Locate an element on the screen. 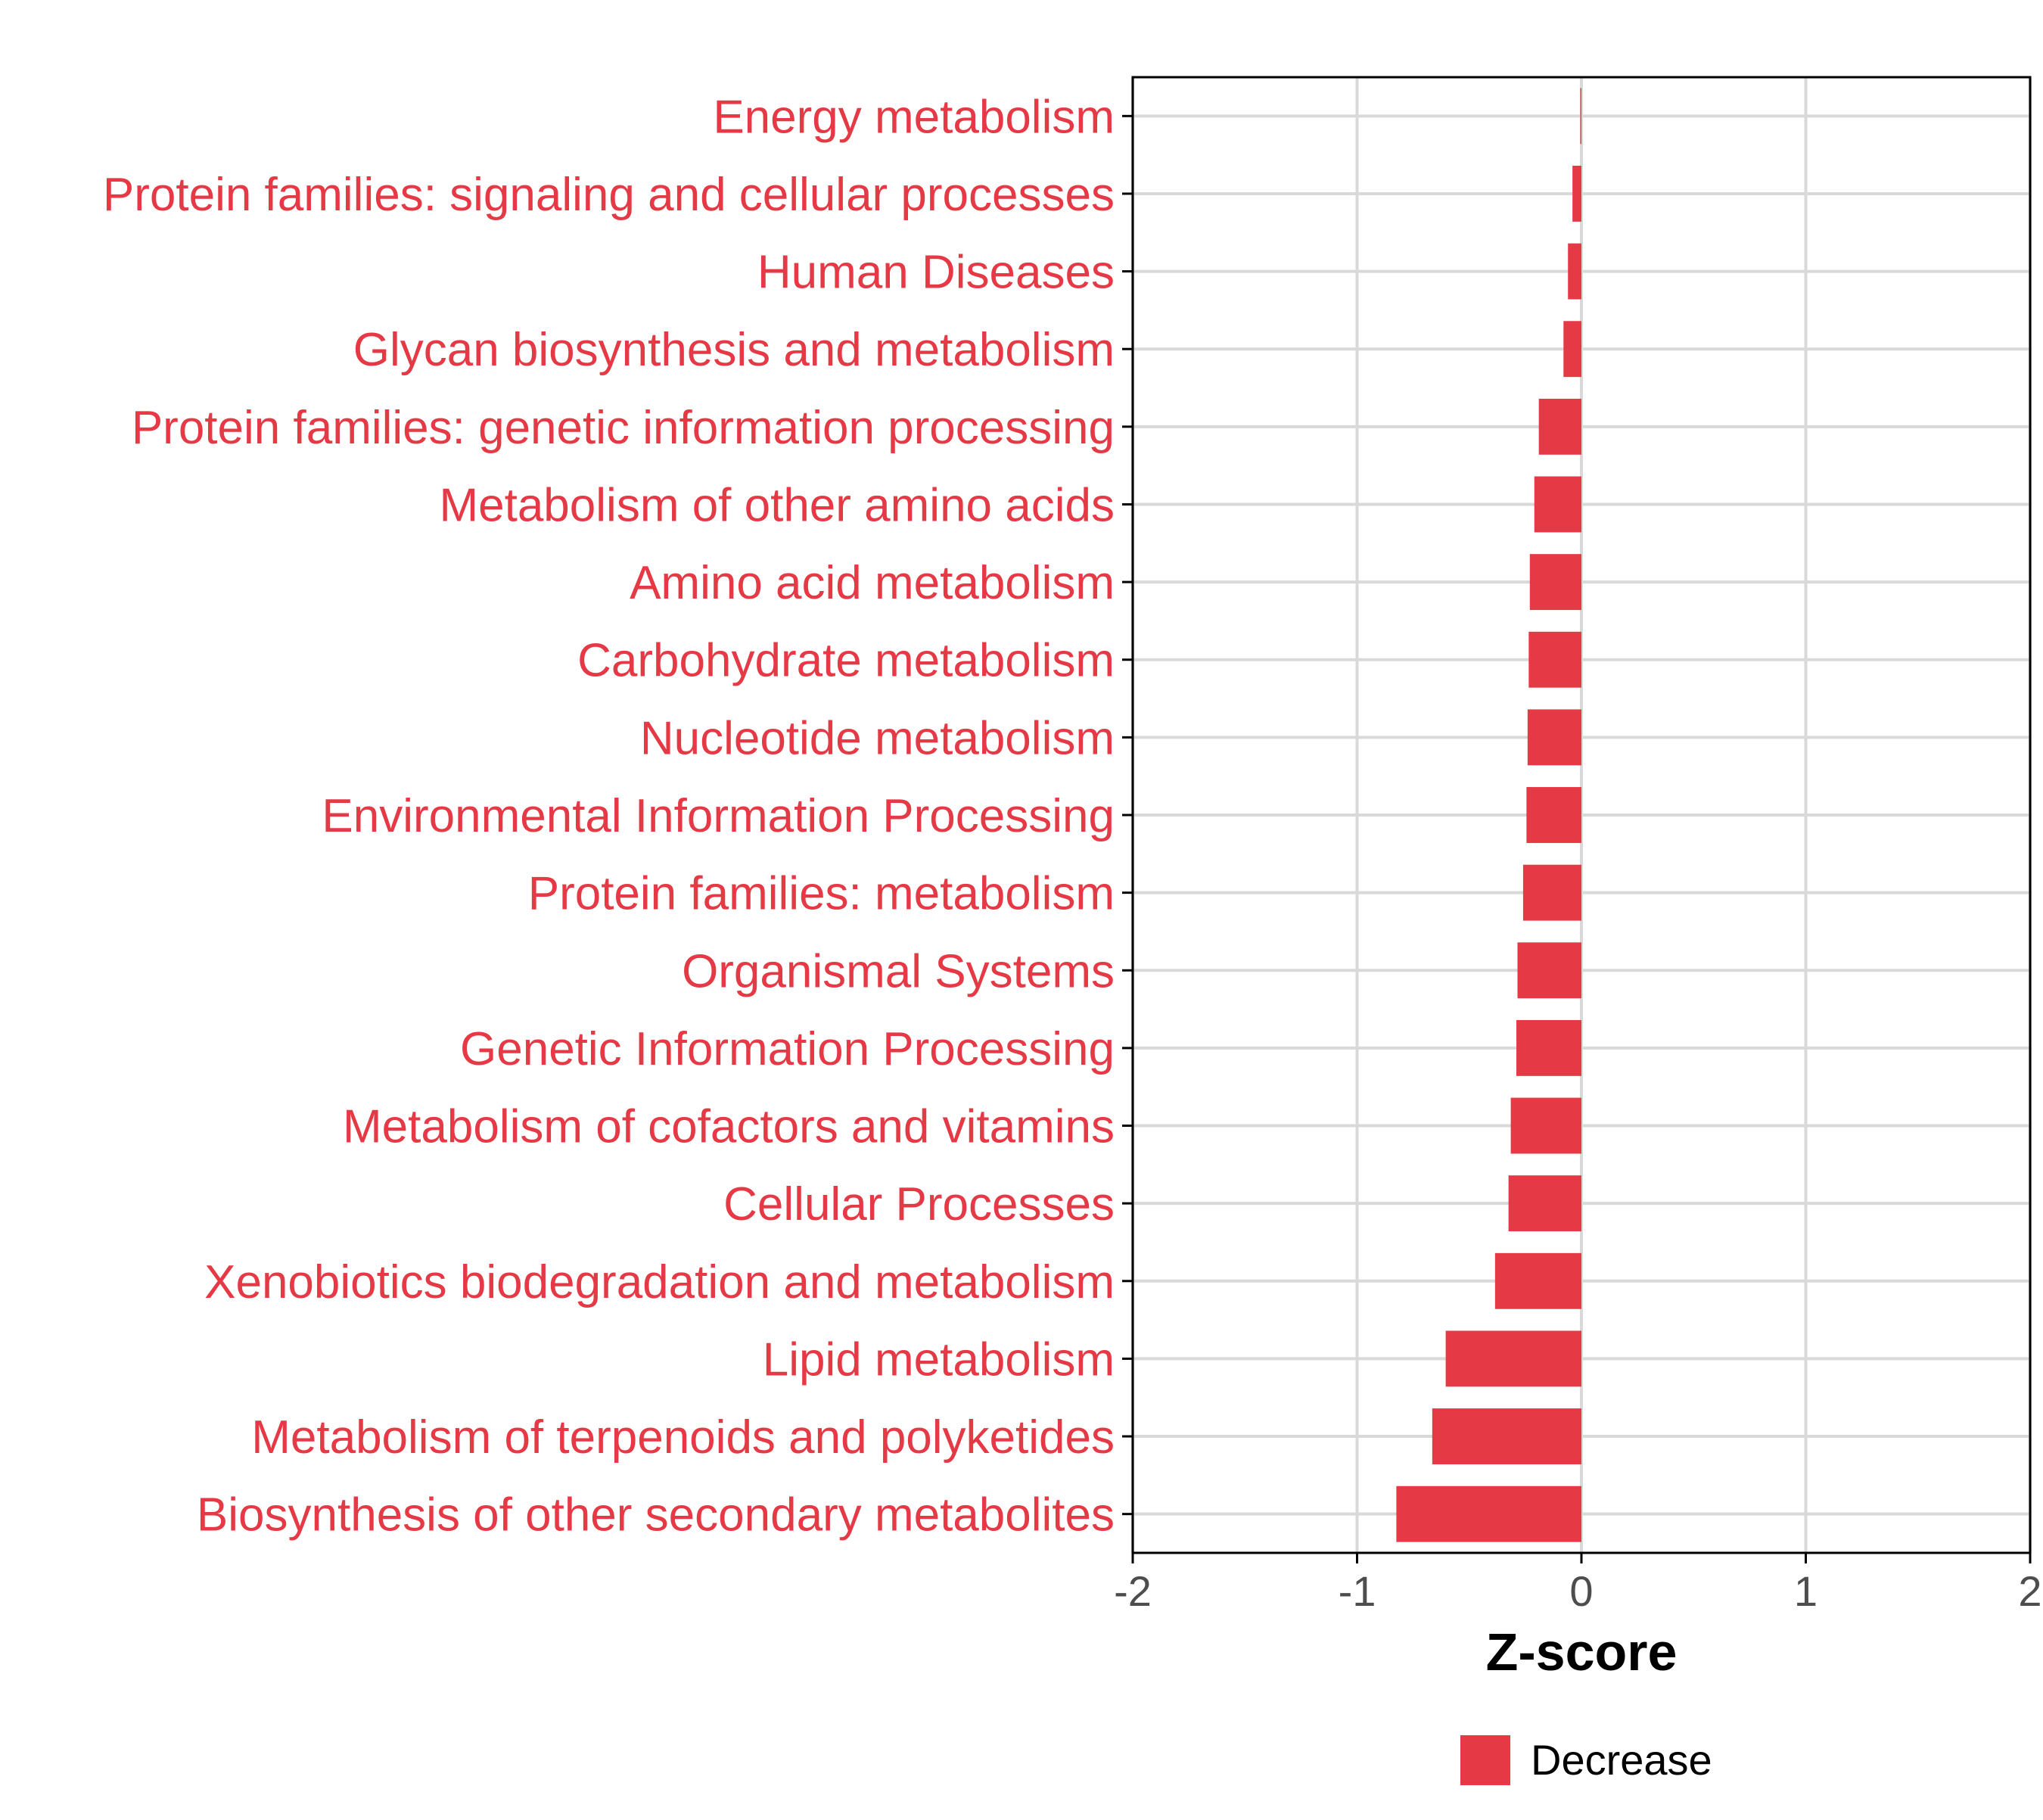 This screenshot has width=2043, height=1820. category-label-9: Environmental Information Processing is located at coordinates (719, 816).